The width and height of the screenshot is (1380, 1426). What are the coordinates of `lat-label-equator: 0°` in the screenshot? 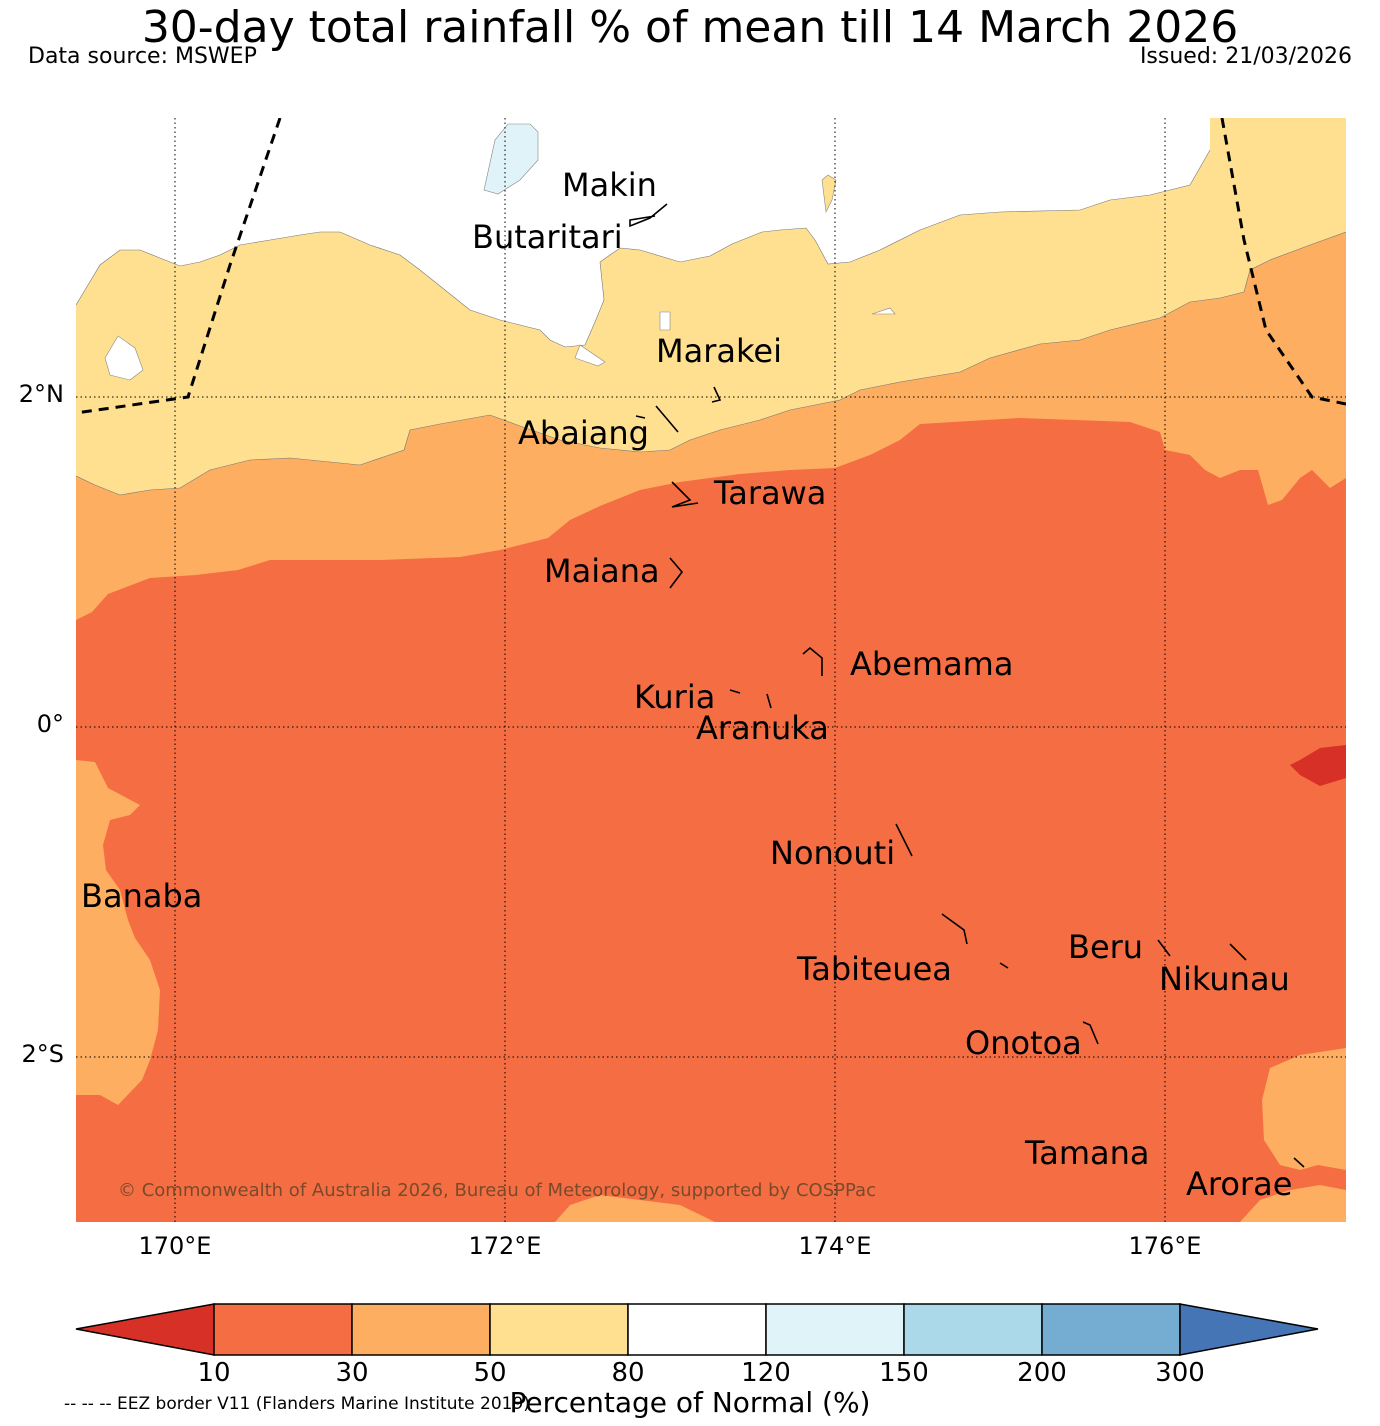 It's located at (50, 724).